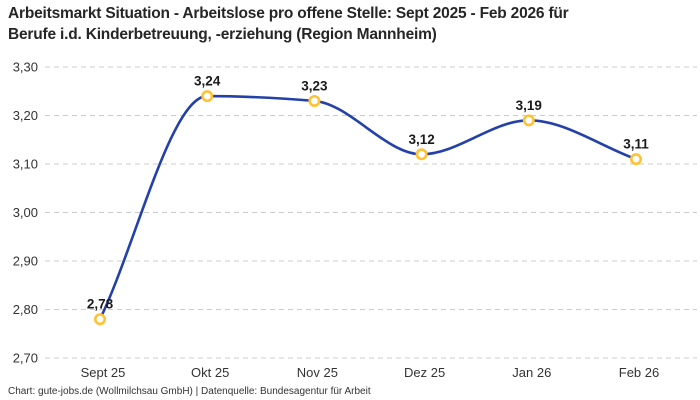 The width and height of the screenshot is (700, 400). What do you see at coordinates (639, 372) in the screenshot?
I see `x-tick-label: Feb 26` at bounding box center [639, 372].